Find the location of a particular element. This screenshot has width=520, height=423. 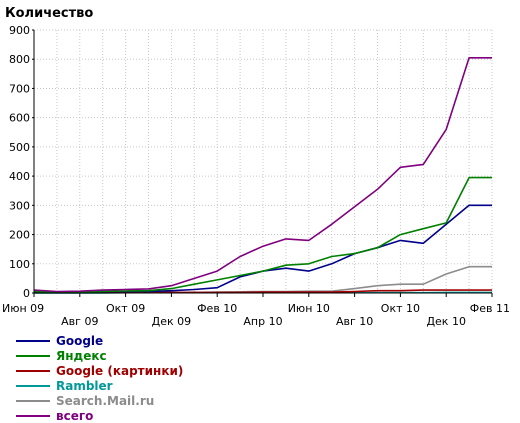

legend-label: всего is located at coordinates (75, 415).